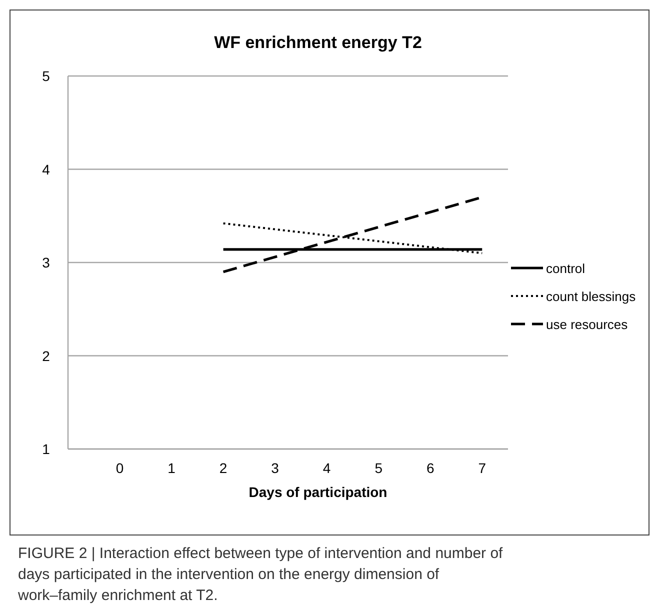  I want to click on x-tick-label: 1, so click(172, 468).